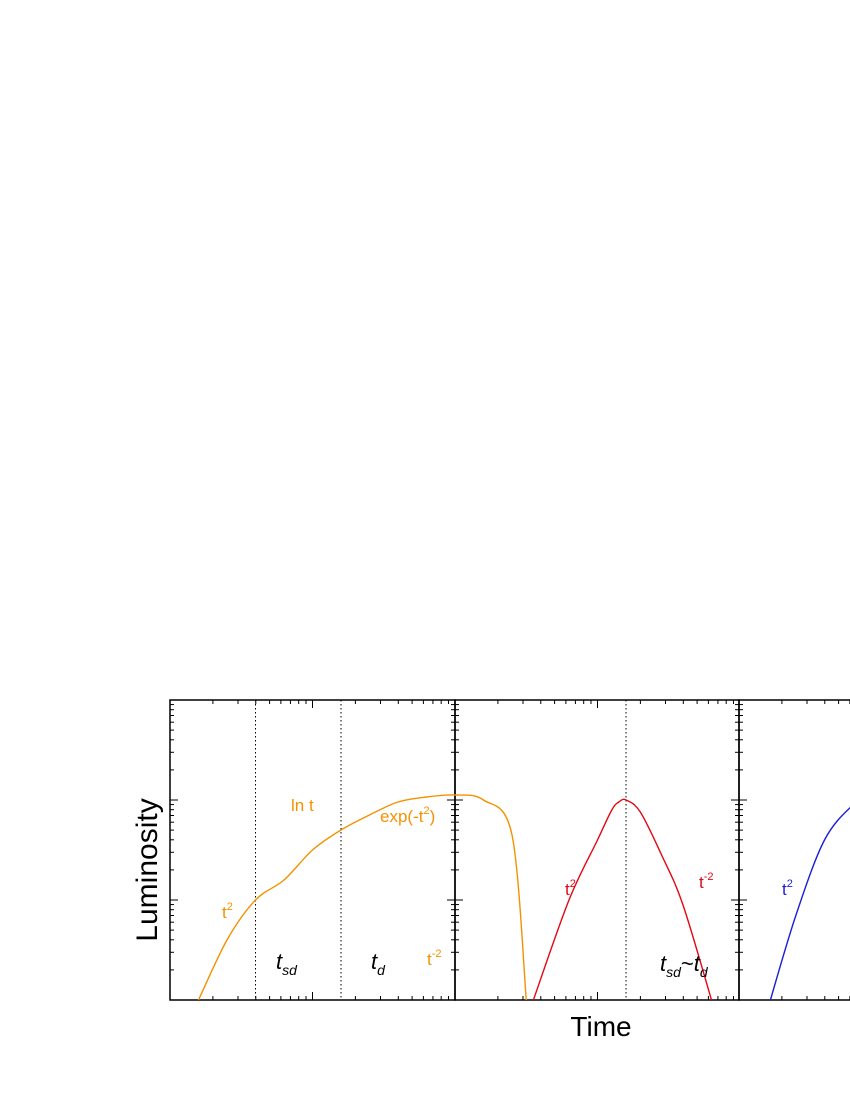 The height and width of the screenshot is (1100, 850). I want to click on middle-annot-t2: t2, so click(570, 888).